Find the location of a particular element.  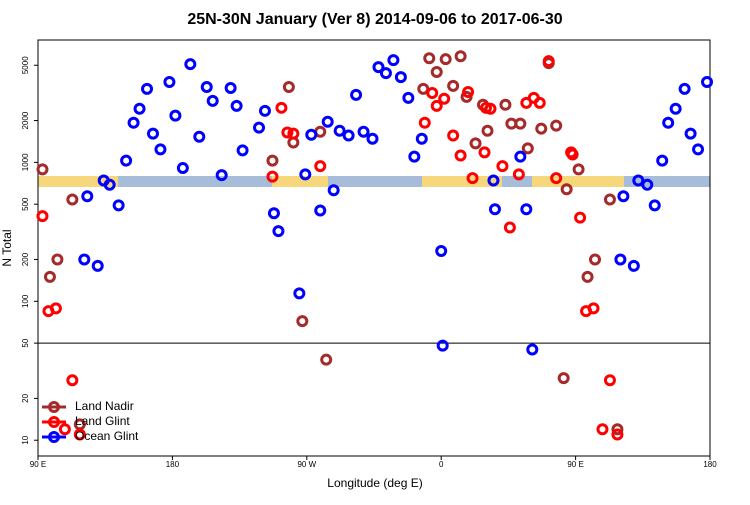

x-axis-label: Longitude (deg E) is located at coordinates (374, 483).